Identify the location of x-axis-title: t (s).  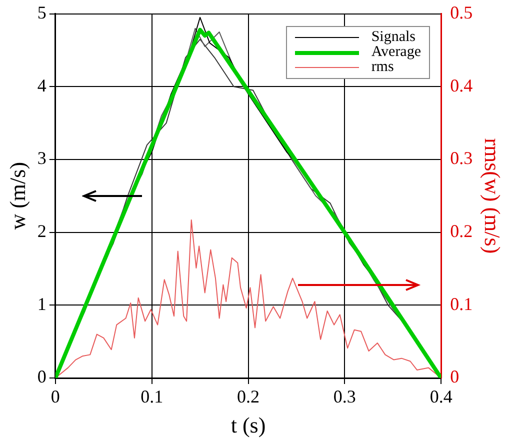
(248, 425).